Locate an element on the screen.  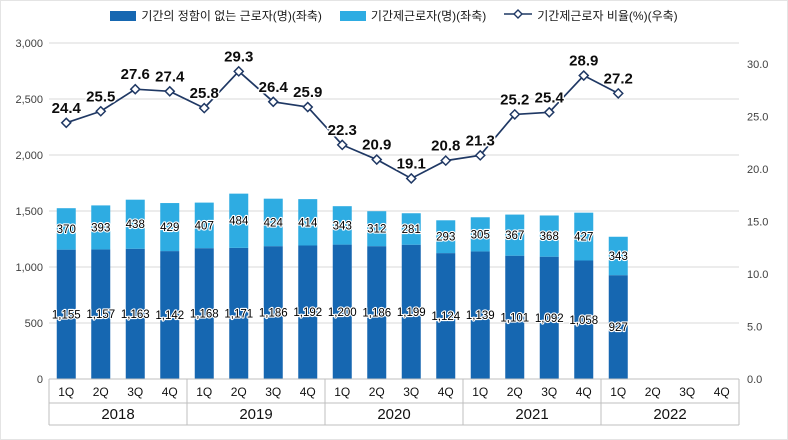
x-axis-year-label: 2019 is located at coordinates (255, 414).